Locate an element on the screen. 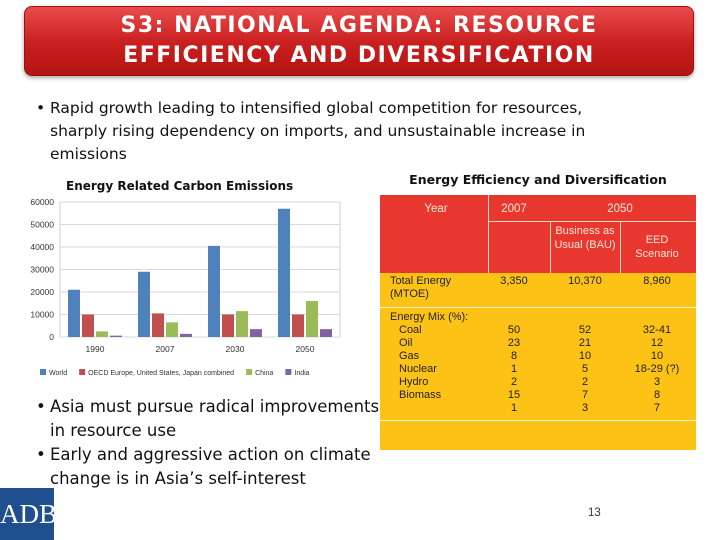 Image resolution: width=720 pixels, height=540 pixels. y-tick-label: 40000 is located at coordinates (42, 247).